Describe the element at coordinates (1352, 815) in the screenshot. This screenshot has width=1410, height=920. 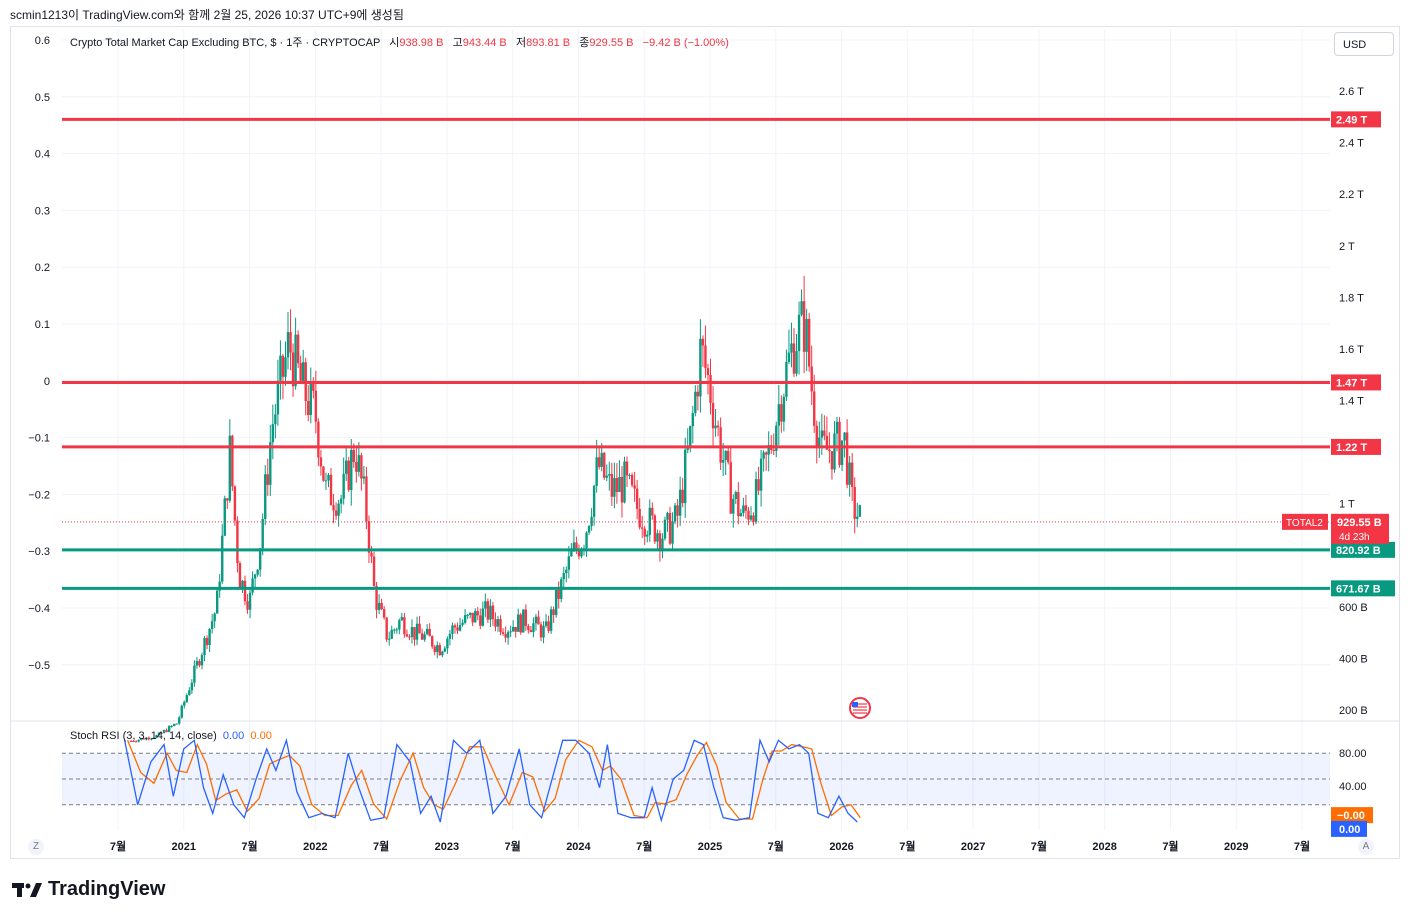
I see `stoch-d-tag-bg` at that location.